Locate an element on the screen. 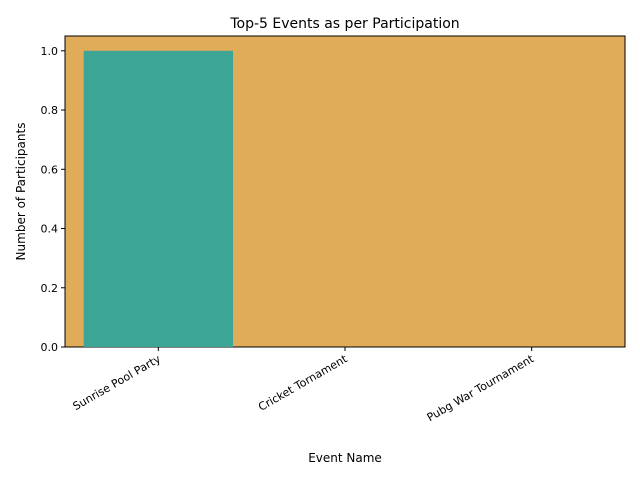 The image size is (640, 484). y-axis-label: Number of Participants is located at coordinates (21, 192).